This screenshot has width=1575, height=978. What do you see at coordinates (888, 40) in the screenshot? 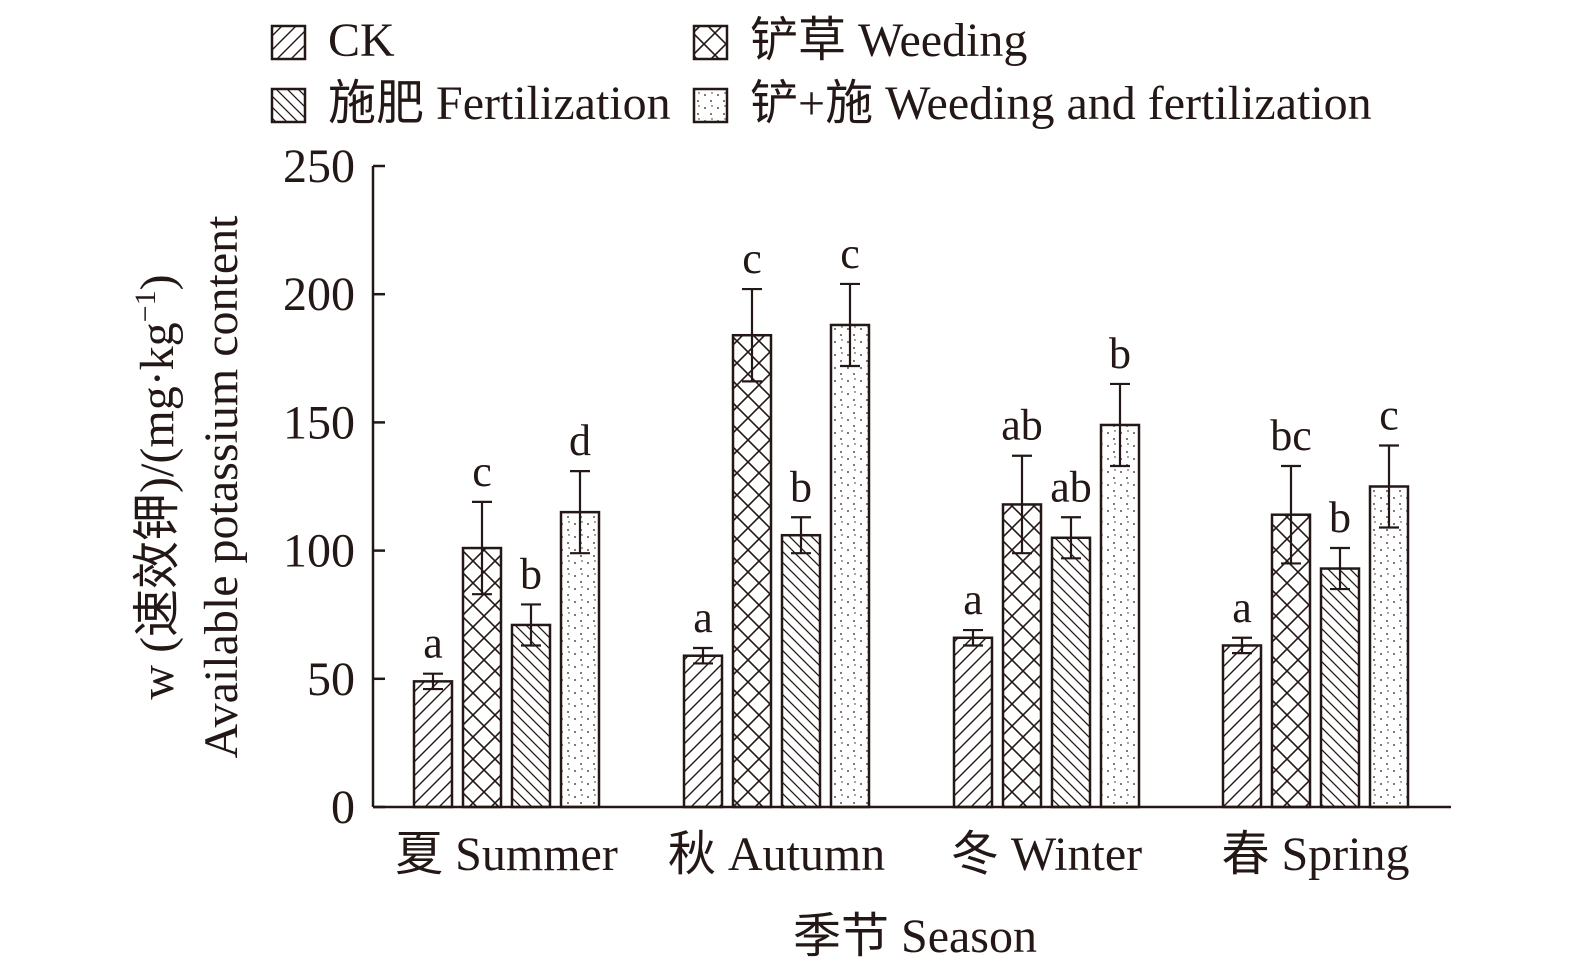
I see `legend-label: 铲草 Weeding` at bounding box center [888, 40].